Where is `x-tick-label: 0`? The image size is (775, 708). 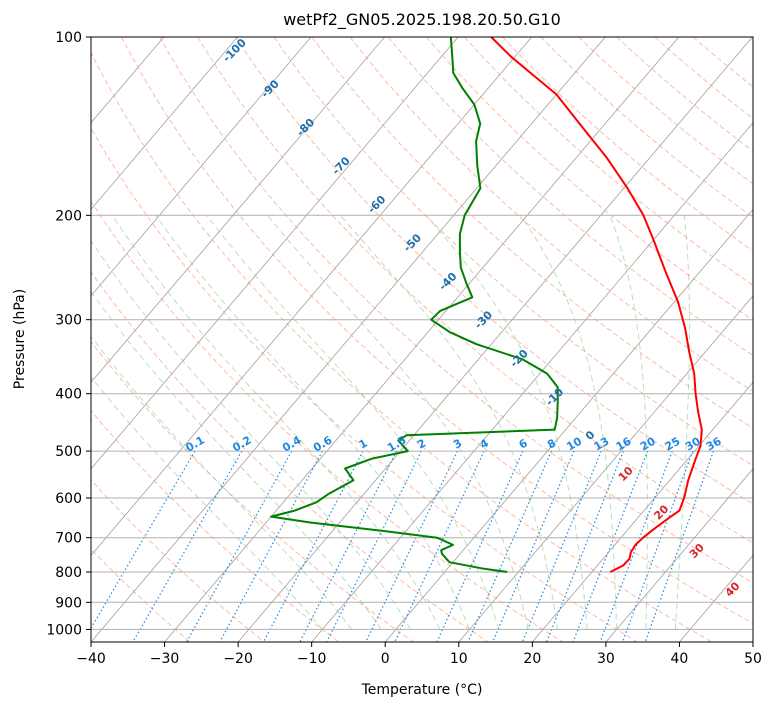 x-tick-label: 0 is located at coordinates (385, 659).